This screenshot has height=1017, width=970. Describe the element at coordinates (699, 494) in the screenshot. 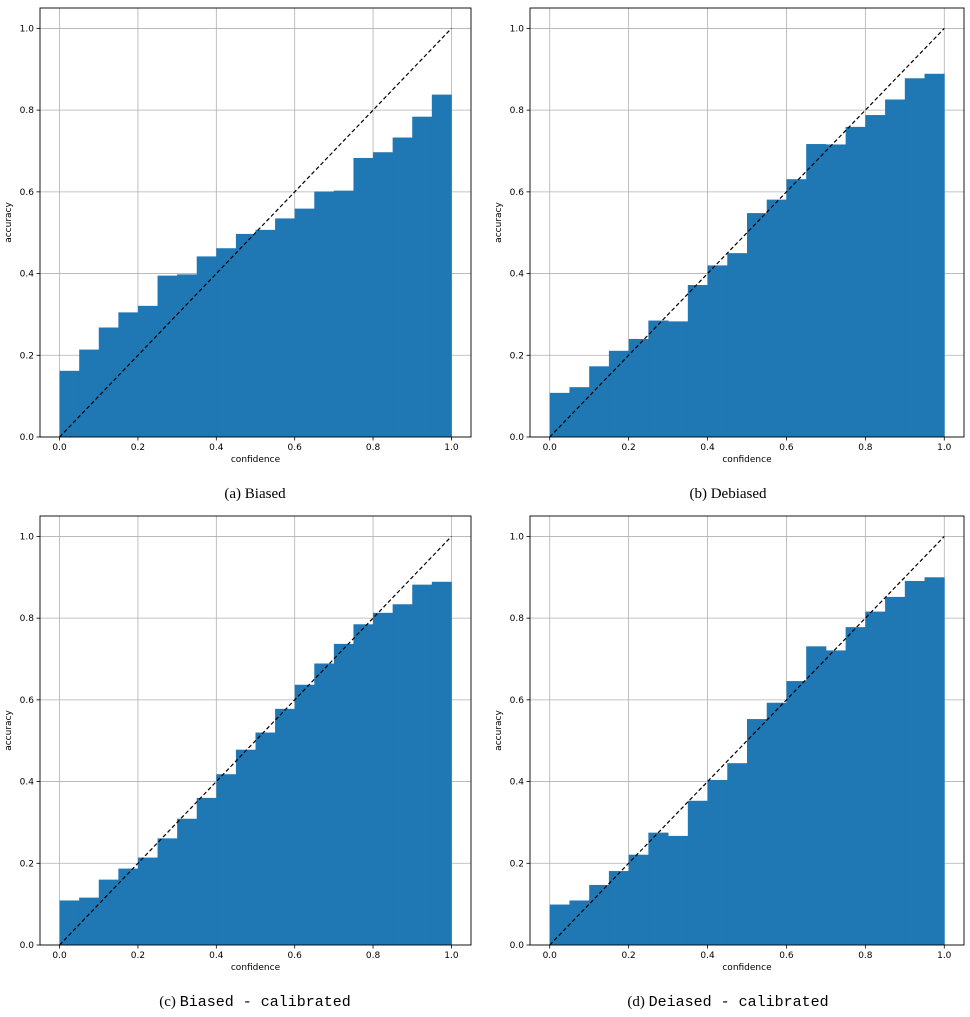

I see `caption-prefix: (b)` at that location.